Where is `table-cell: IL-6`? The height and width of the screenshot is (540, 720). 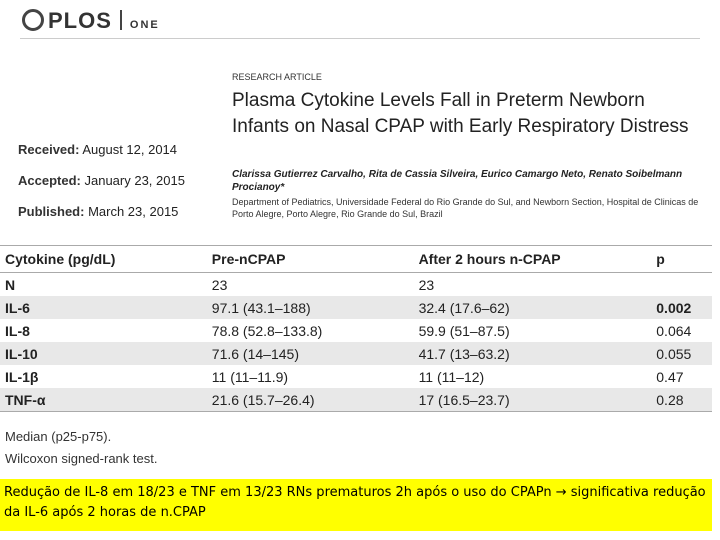
table-cell: IL-6 is located at coordinates (103, 307).